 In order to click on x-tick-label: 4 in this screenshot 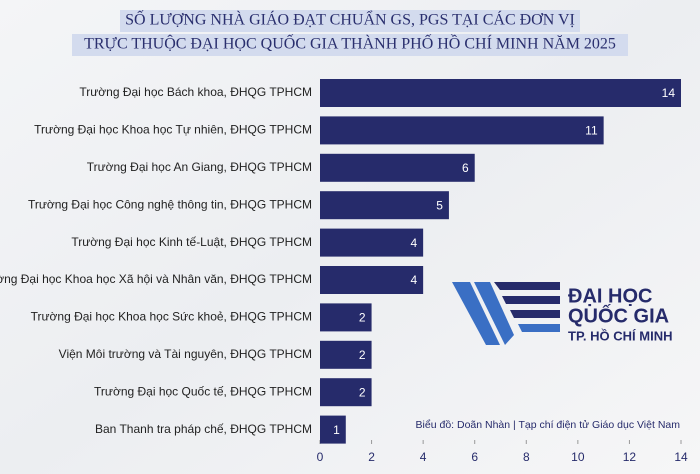, I will do `click(423, 457)`.